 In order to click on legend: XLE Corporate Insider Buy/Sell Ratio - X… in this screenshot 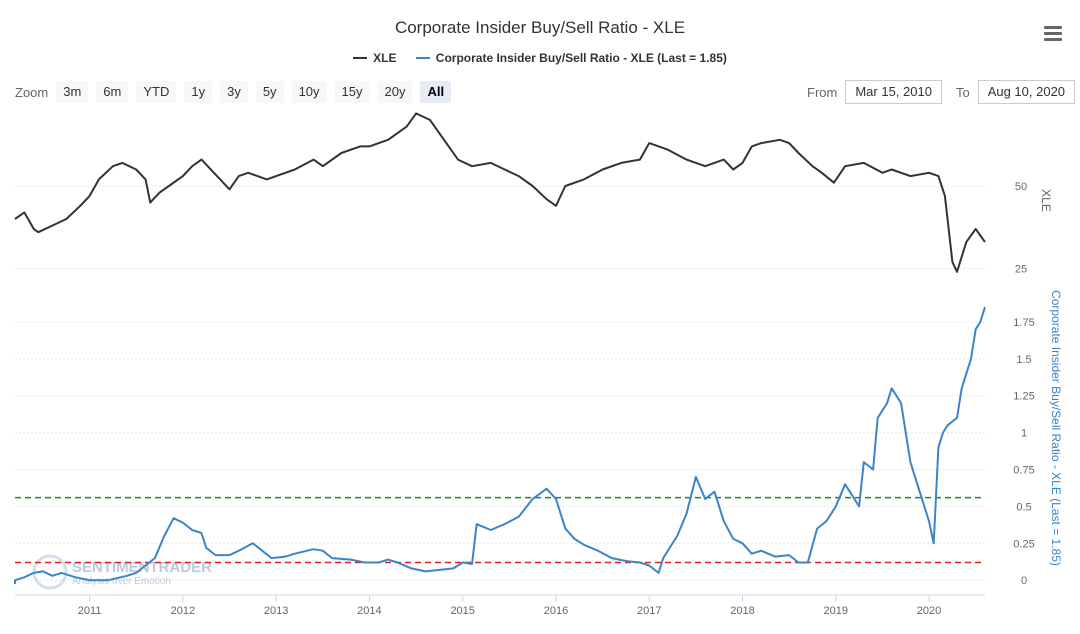, I will do `click(540, 56)`.